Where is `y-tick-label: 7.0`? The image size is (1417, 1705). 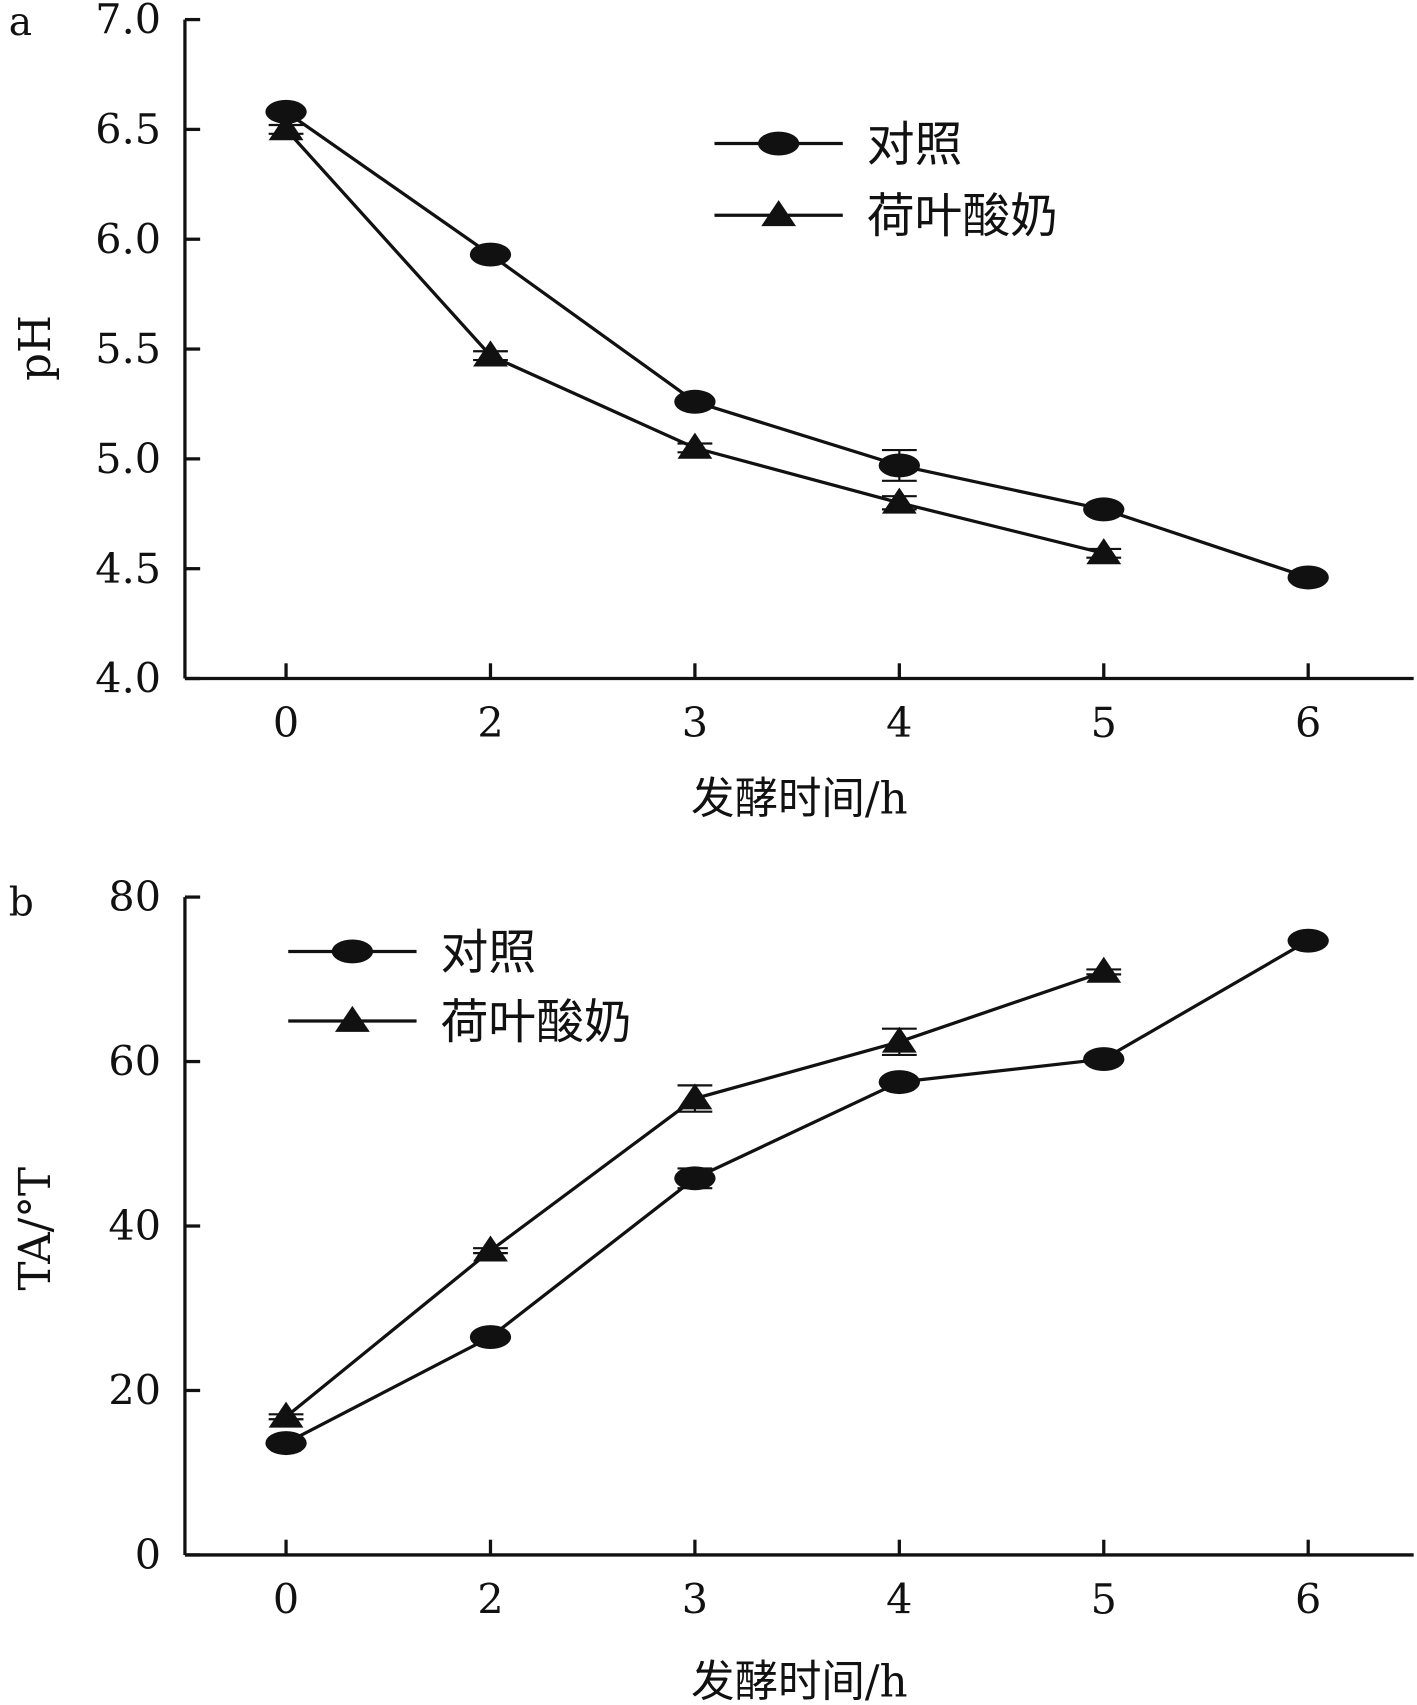
y-tick-label: 7.0 is located at coordinates (128, 22).